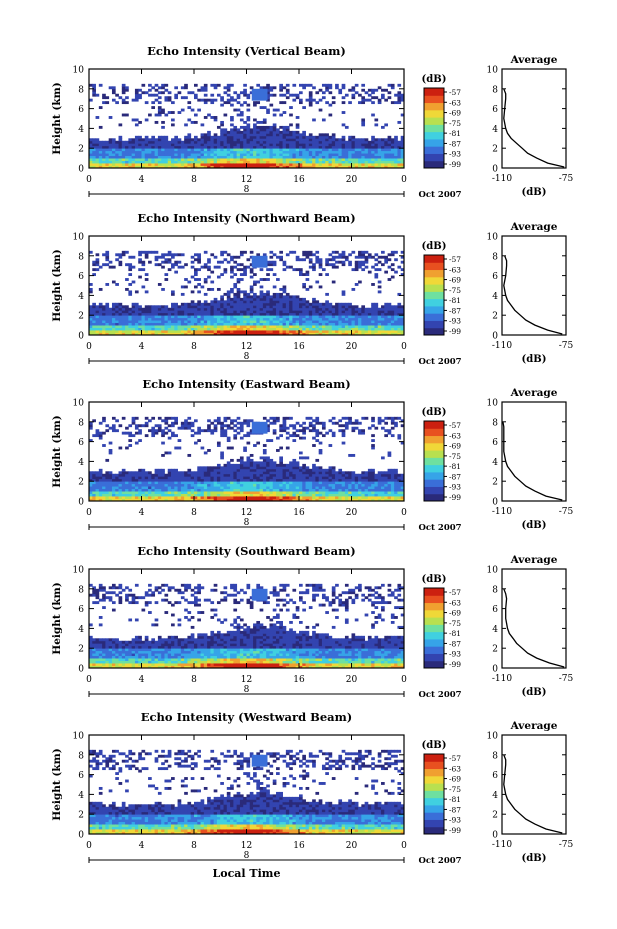  I want to click on colorbar-tick-label: -57, so click(455, 92).